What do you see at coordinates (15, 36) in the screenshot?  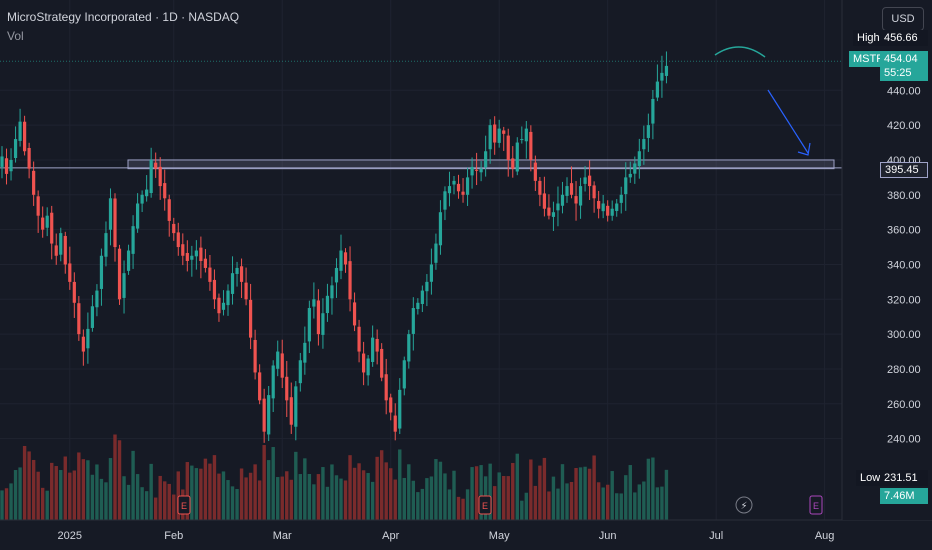 I see `volume-indicator-label: Vol` at bounding box center [15, 36].